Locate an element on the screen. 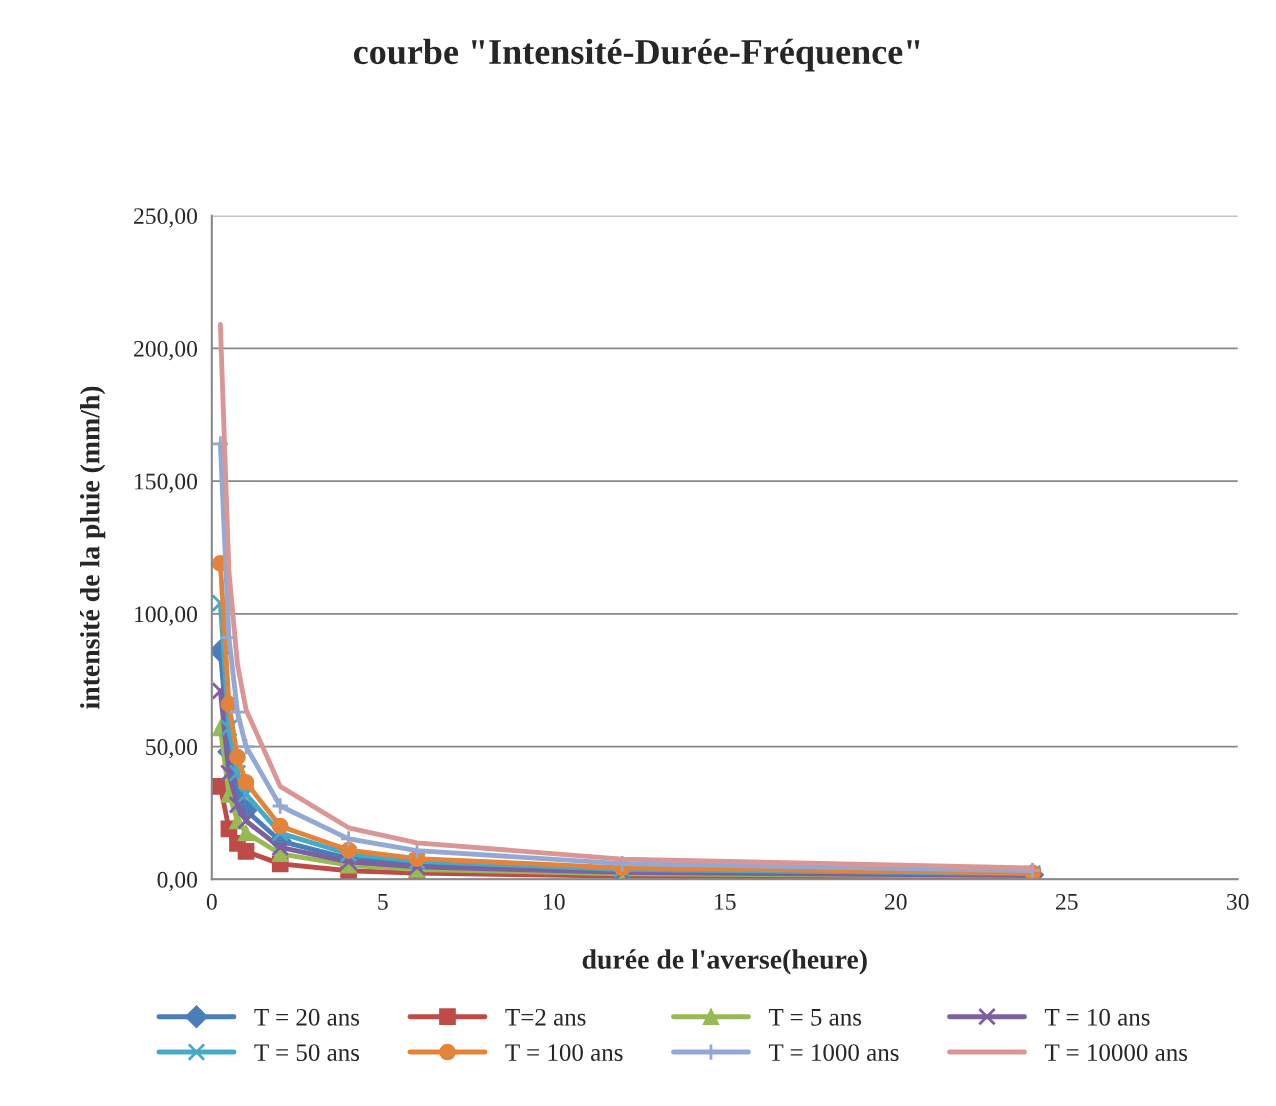  legend-label: T = 10000 ans is located at coordinates (1116, 1053).